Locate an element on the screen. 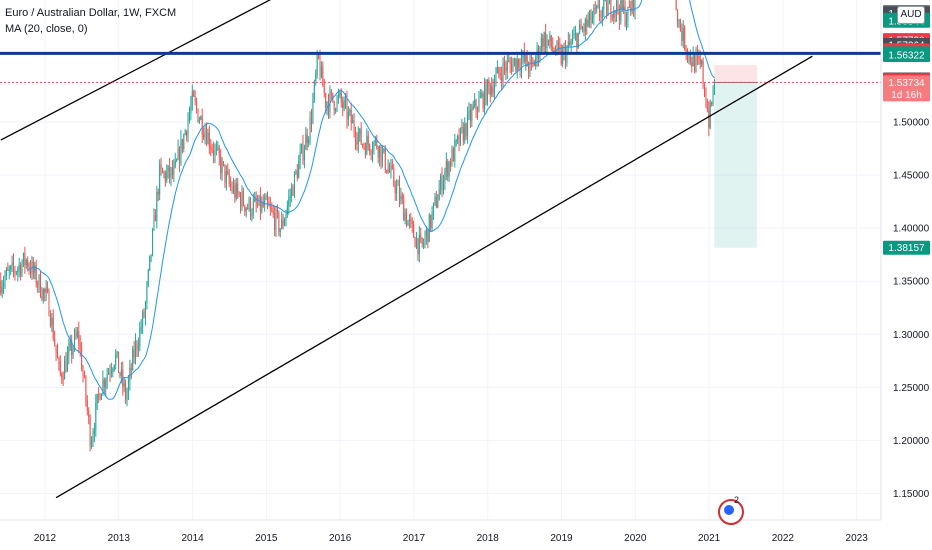  time-axis-panel is located at coordinates (440, 535).